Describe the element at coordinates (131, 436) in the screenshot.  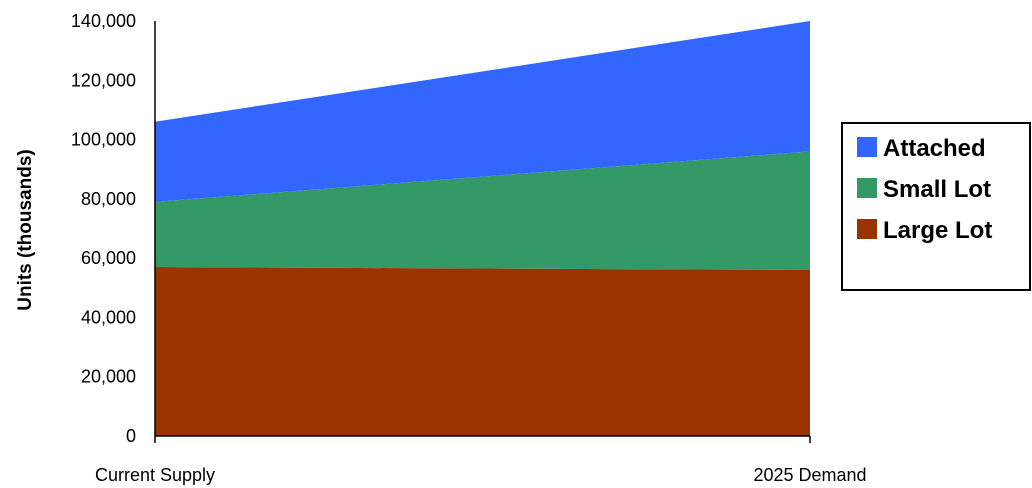
I see `y-tick-label: 0` at that location.